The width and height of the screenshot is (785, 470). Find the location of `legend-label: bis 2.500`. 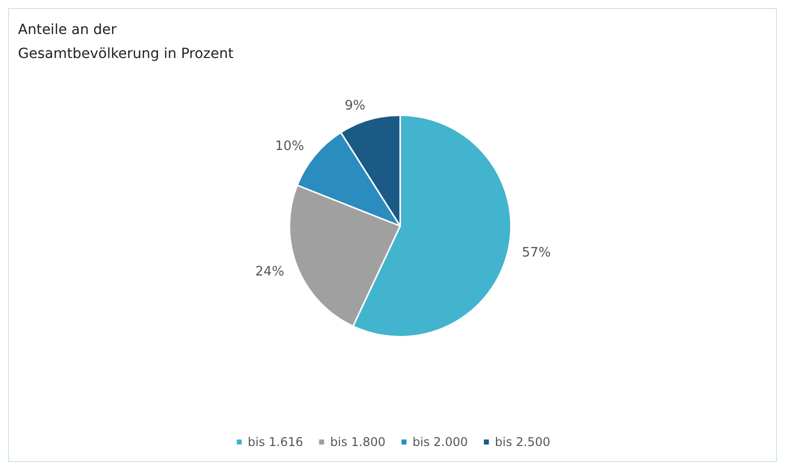

legend-label: bis 2.500 is located at coordinates (522, 442).